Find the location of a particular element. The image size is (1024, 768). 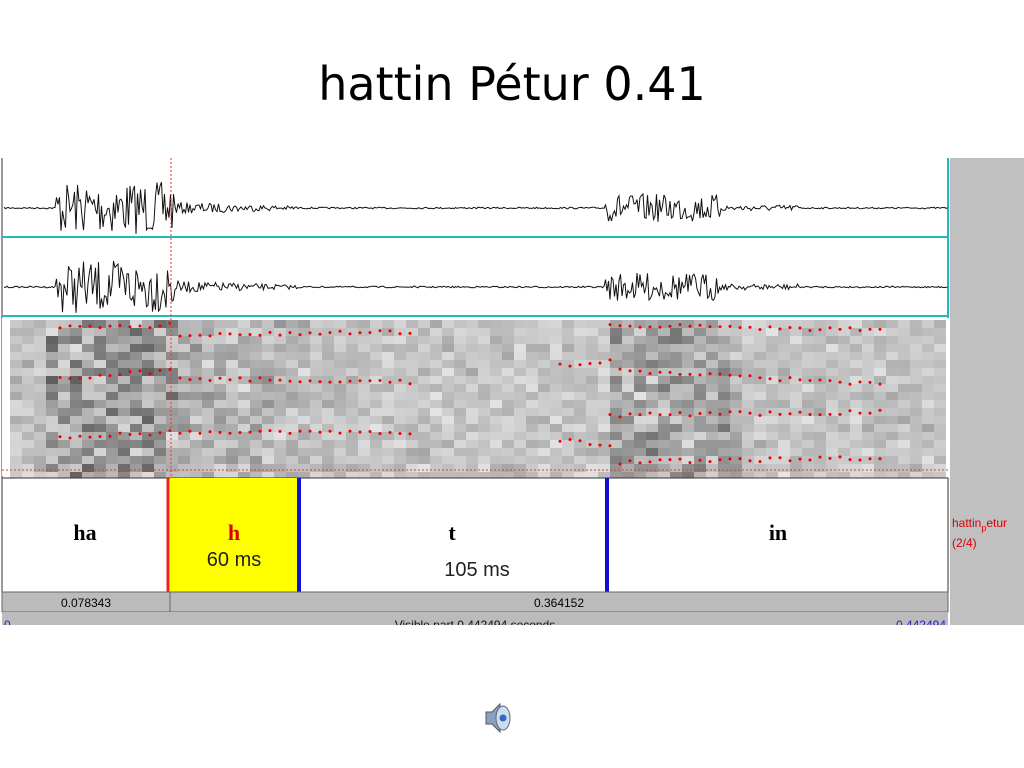

tier-name: hattinpetur is located at coordinates (979, 524).